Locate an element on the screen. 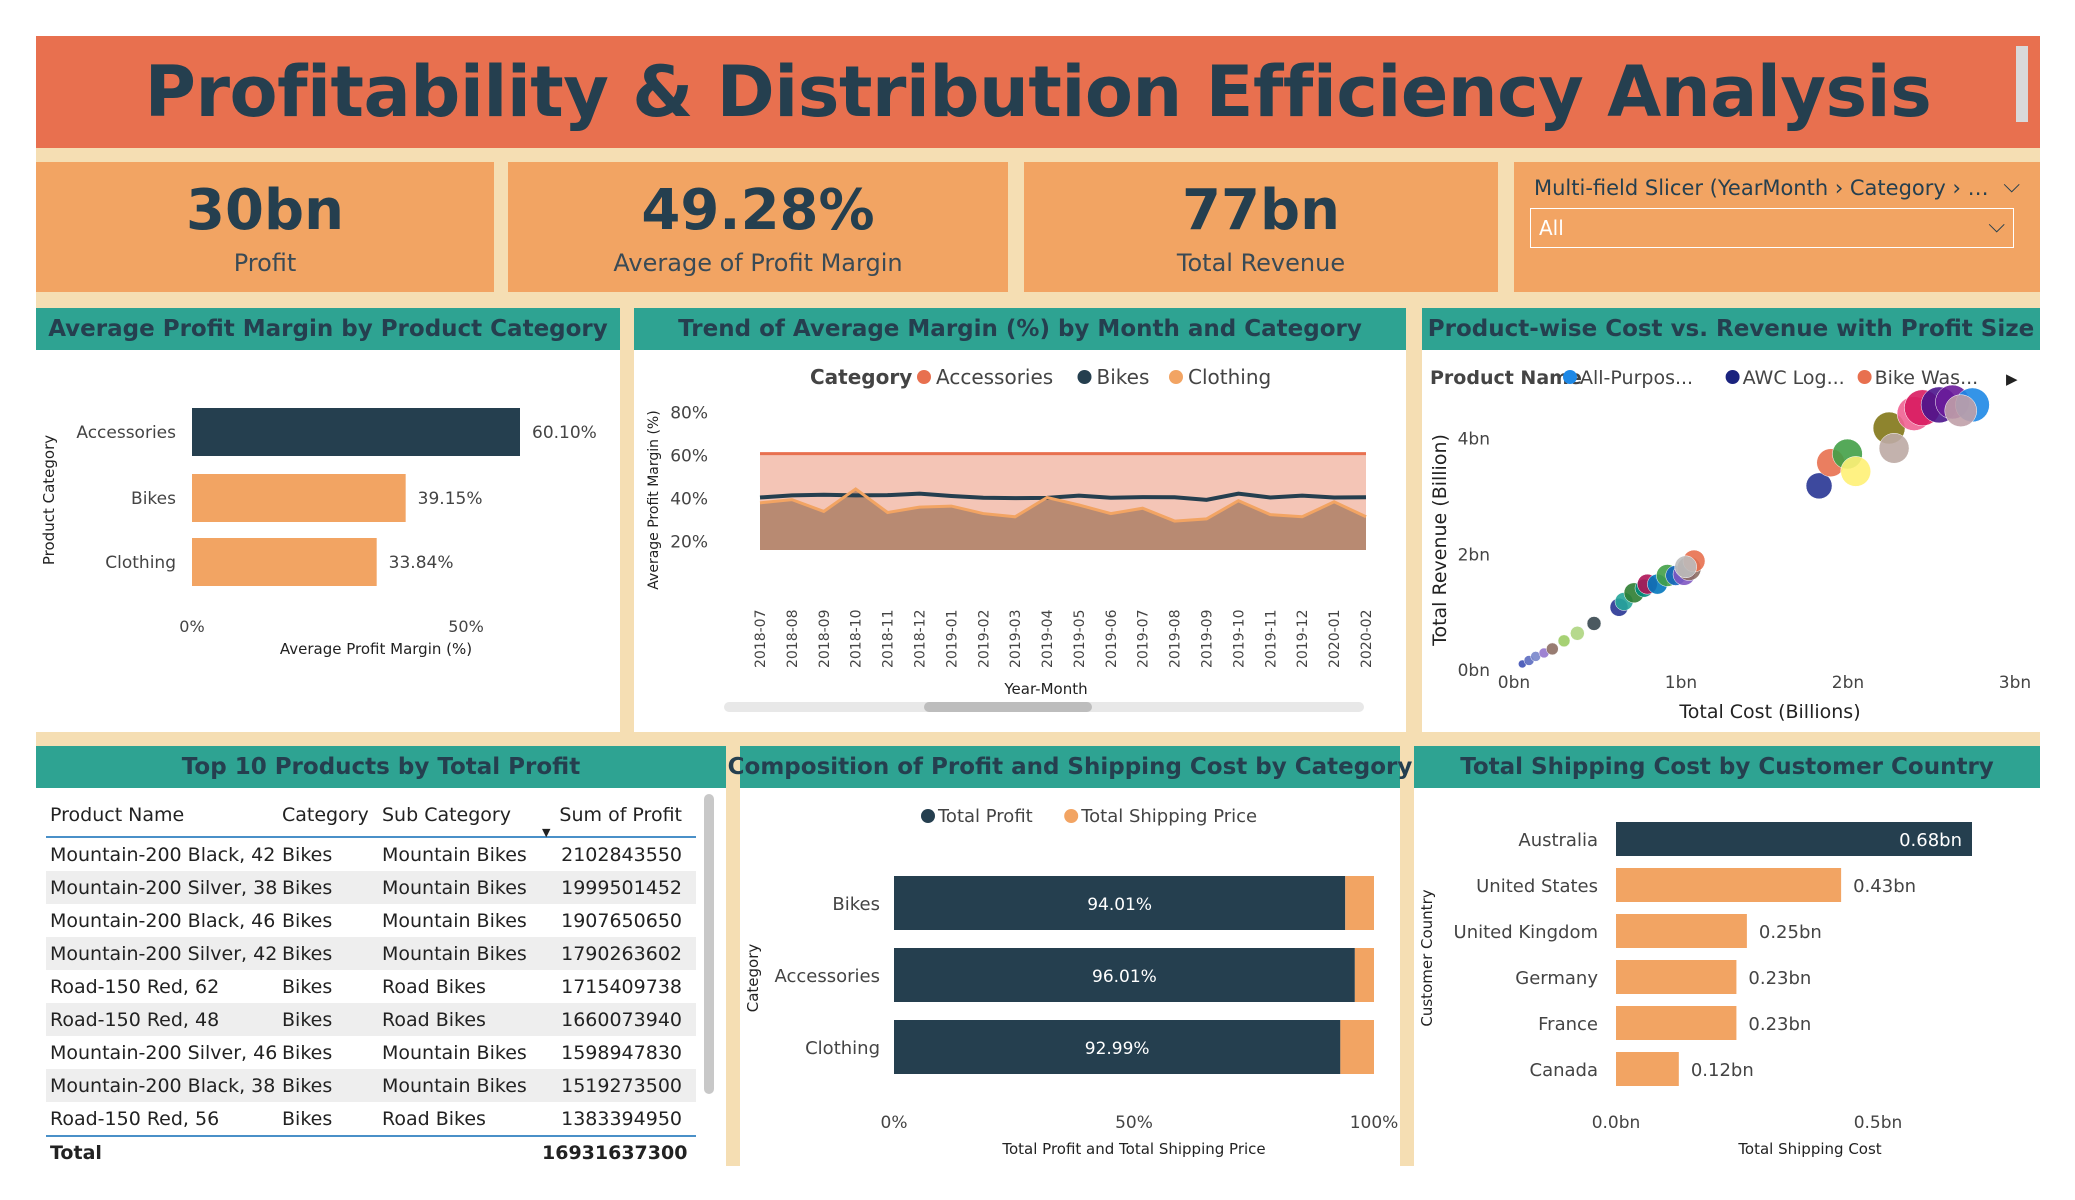 The width and height of the screenshot is (2075, 1200). data-label: 0.23bn is located at coordinates (1779, 978).